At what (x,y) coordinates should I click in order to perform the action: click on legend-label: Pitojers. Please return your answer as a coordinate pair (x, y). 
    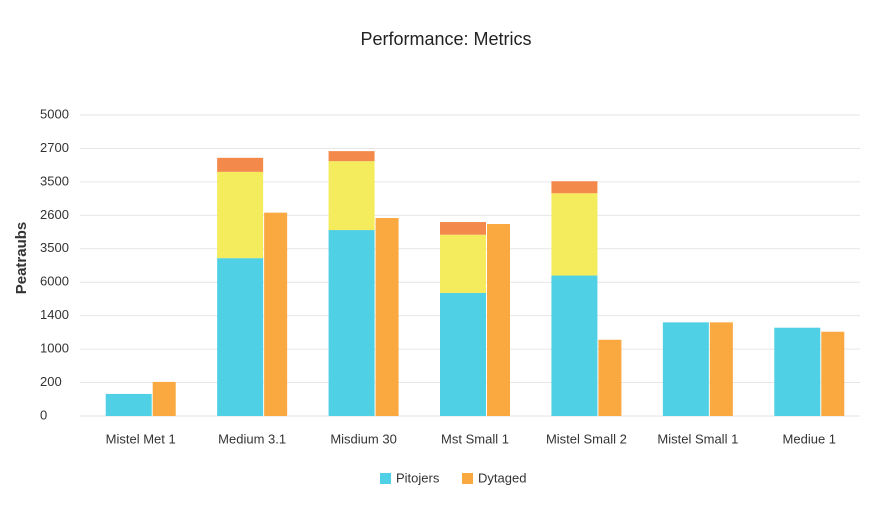
    Looking at the image, I should click on (418, 477).